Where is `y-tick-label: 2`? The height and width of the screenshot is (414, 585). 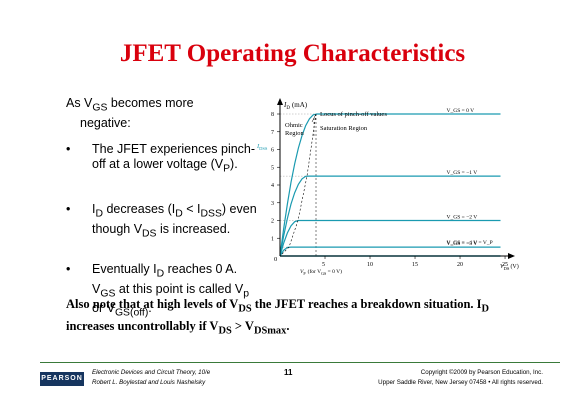 y-tick-label: 2 is located at coordinates (272, 222).